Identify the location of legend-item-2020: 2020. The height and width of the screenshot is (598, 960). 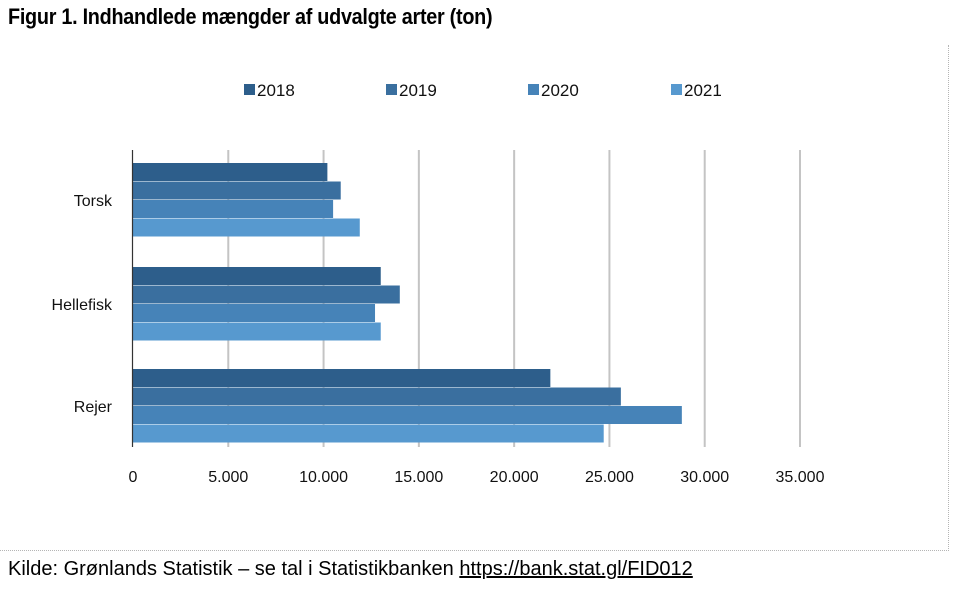
(553, 90).